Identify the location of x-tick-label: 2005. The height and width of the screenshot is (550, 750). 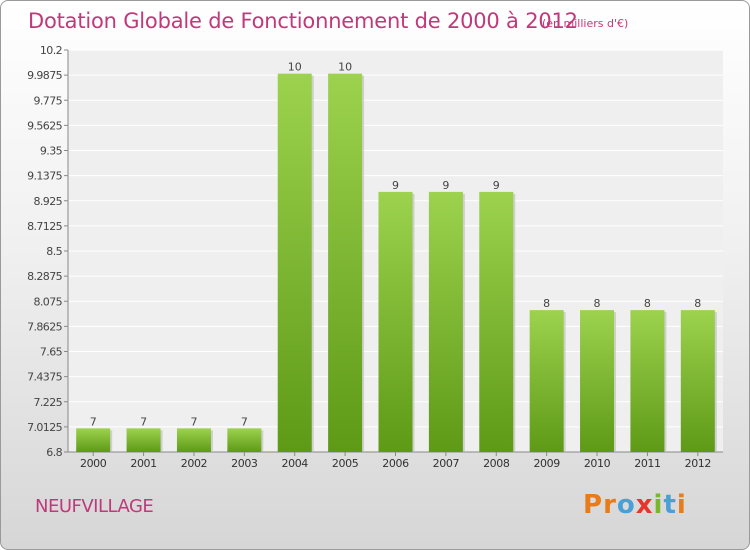
(345, 463).